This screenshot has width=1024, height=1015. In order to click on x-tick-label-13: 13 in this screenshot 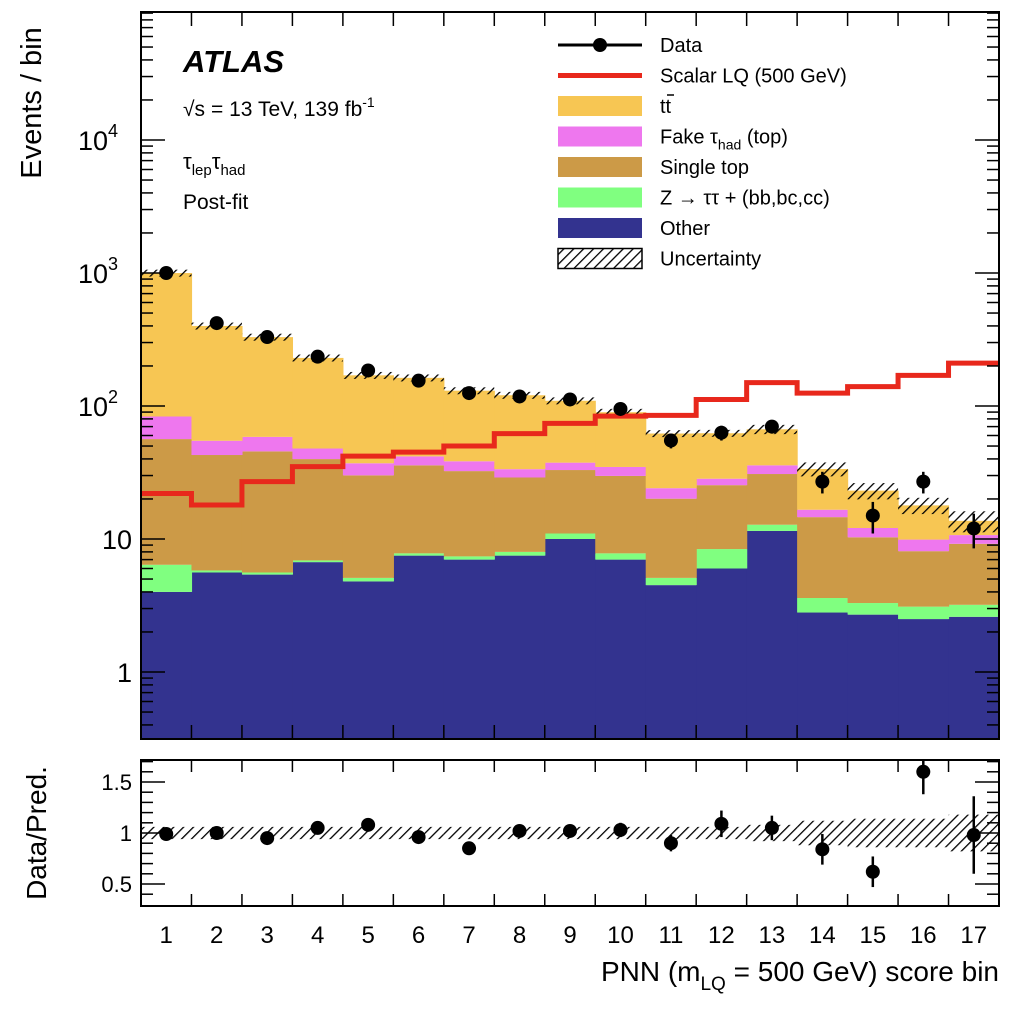, I will do `click(772, 935)`.